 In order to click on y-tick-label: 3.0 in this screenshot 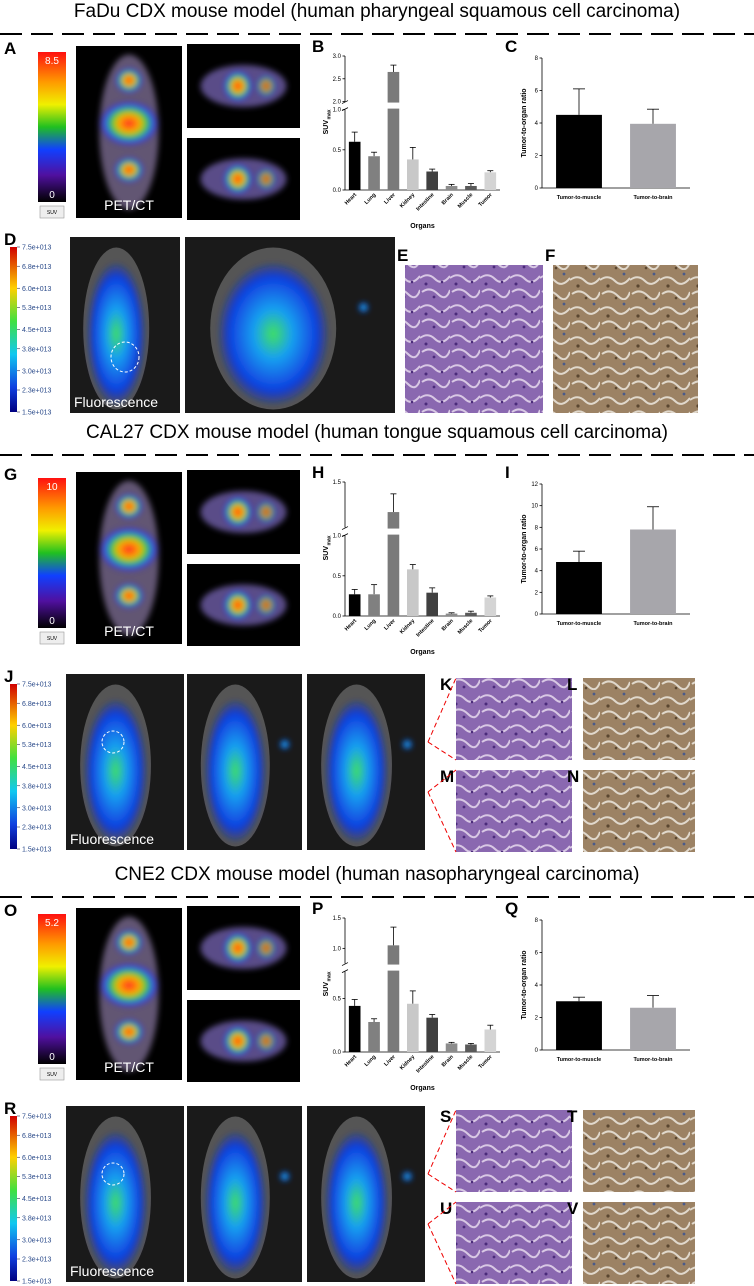, I will do `click(337, 57)`.